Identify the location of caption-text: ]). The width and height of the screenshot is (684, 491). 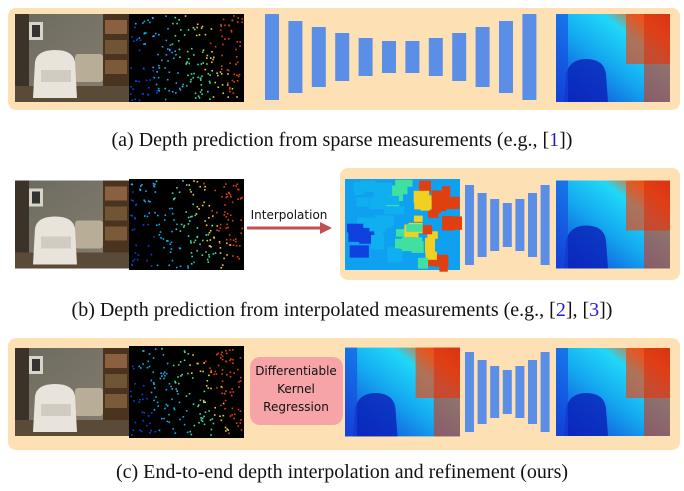
(565, 140).